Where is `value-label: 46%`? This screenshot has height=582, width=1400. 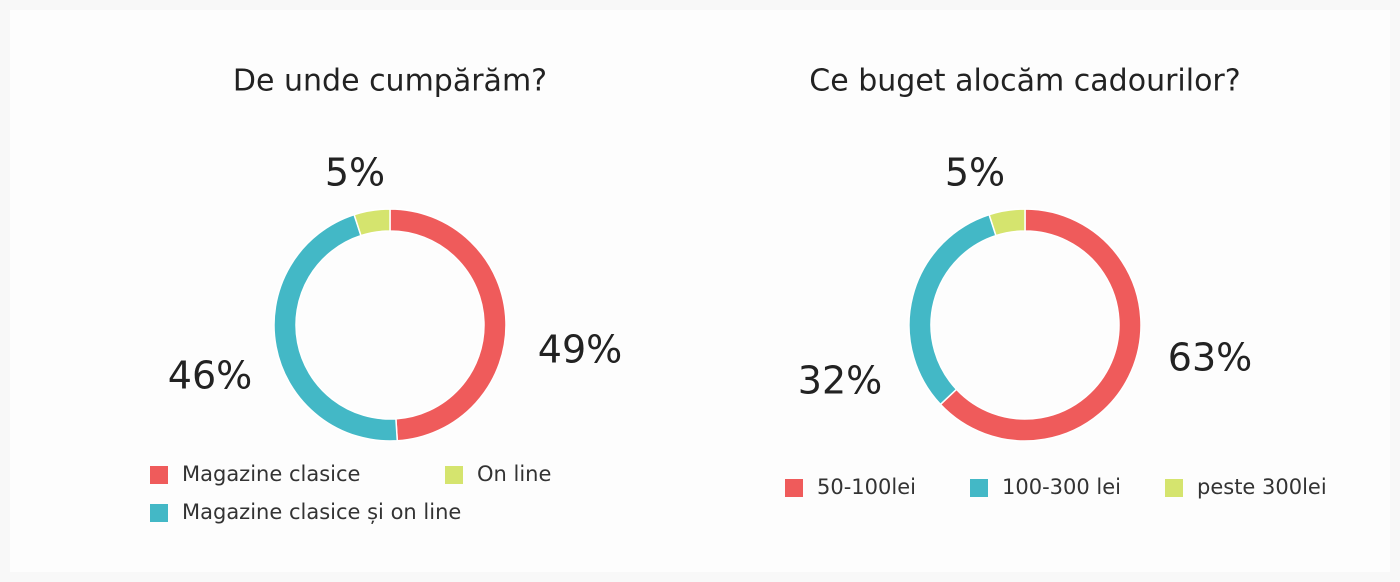
value-label: 46% is located at coordinates (210, 376).